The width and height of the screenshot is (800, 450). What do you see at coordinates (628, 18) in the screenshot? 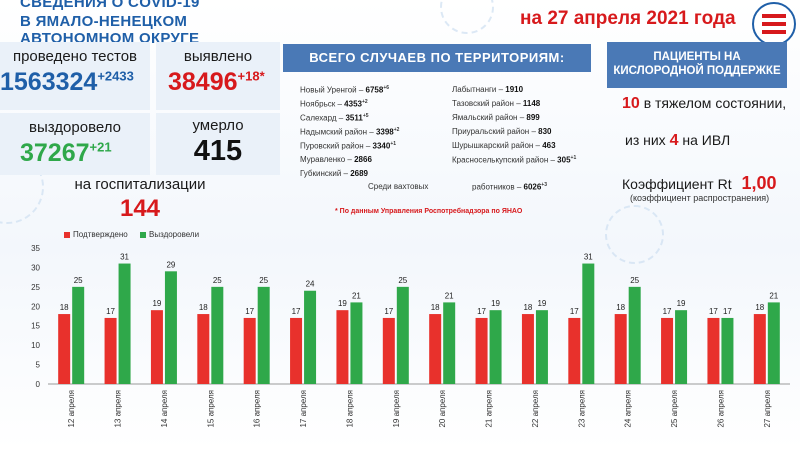
I see `report-date: на 27 апреля 2021 года` at bounding box center [628, 18].